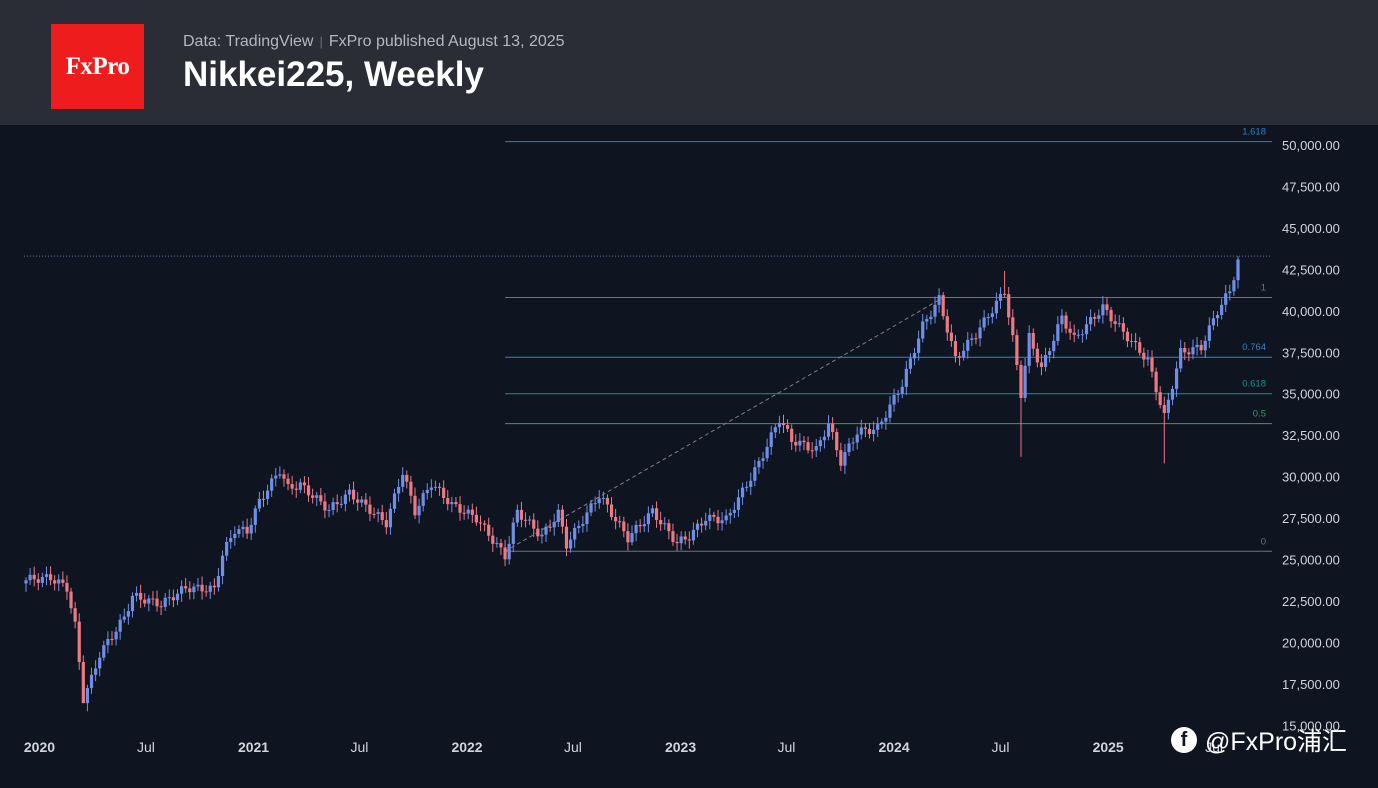 This screenshot has width=1378, height=788. What do you see at coordinates (1311, 560) in the screenshot?
I see `y-tick-label: 25,000.00` at bounding box center [1311, 560].